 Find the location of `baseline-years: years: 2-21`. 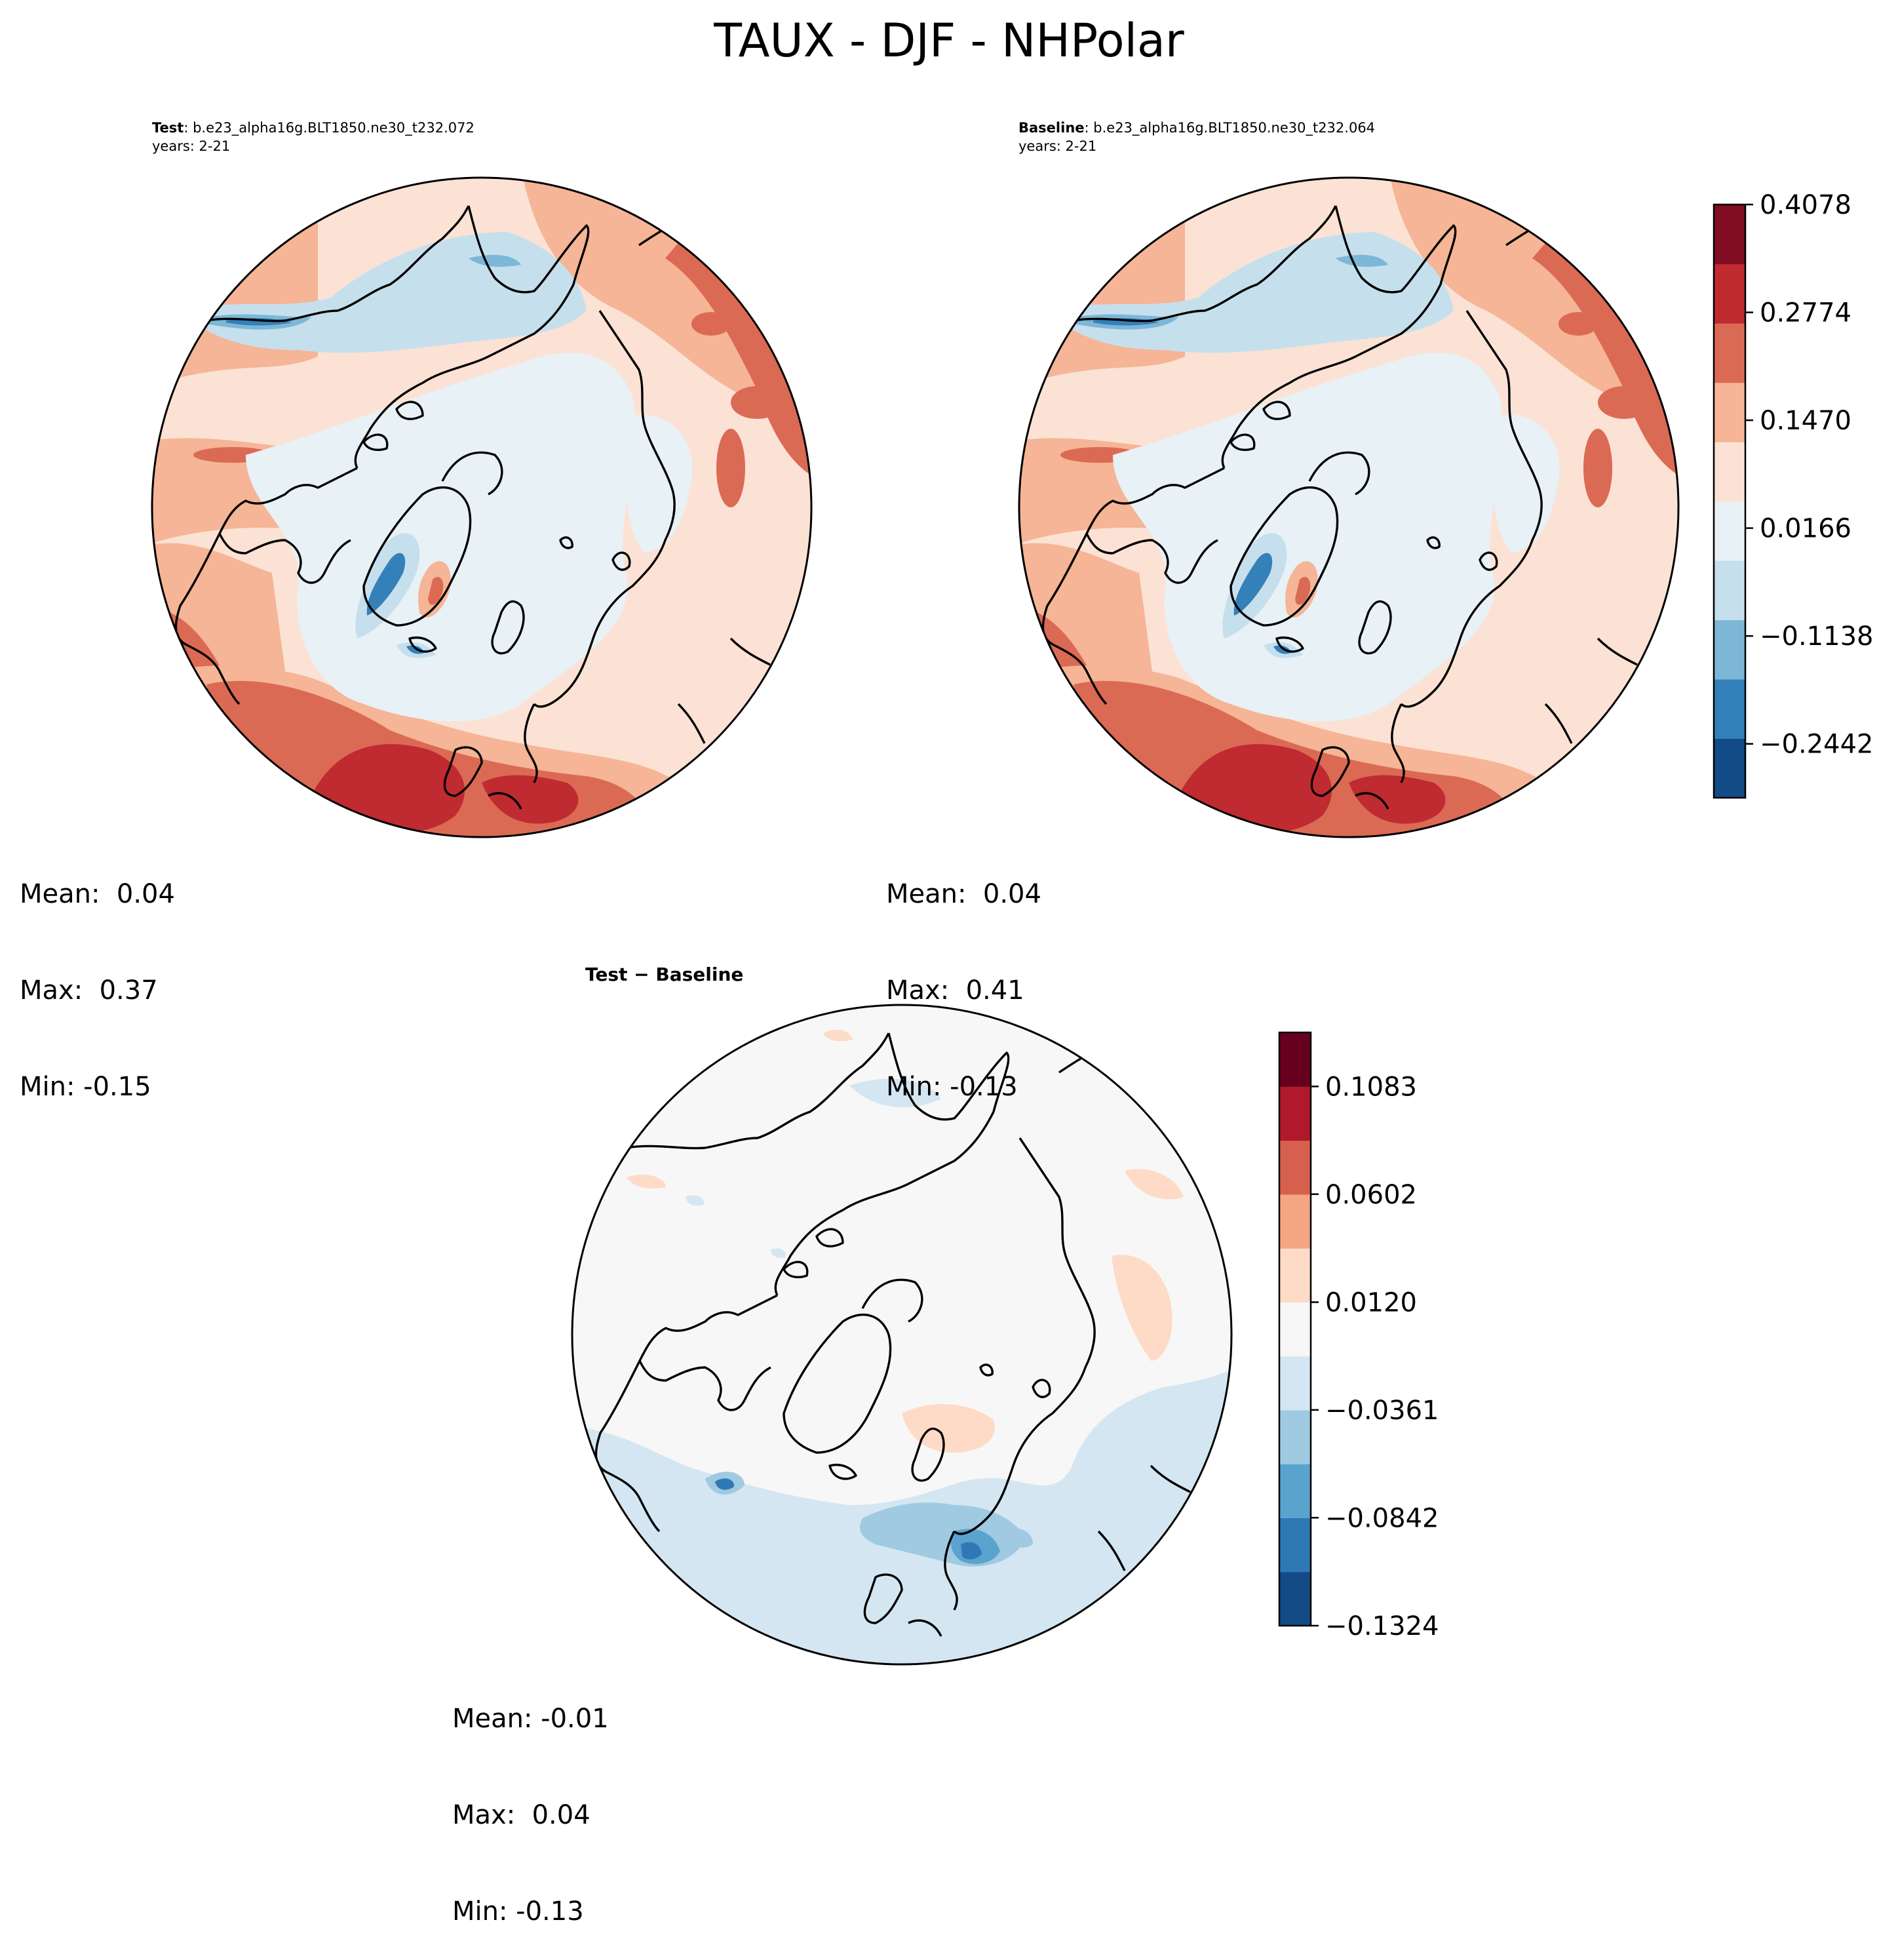

baseline-years: years: 2-21 is located at coordinates (1057, 146).